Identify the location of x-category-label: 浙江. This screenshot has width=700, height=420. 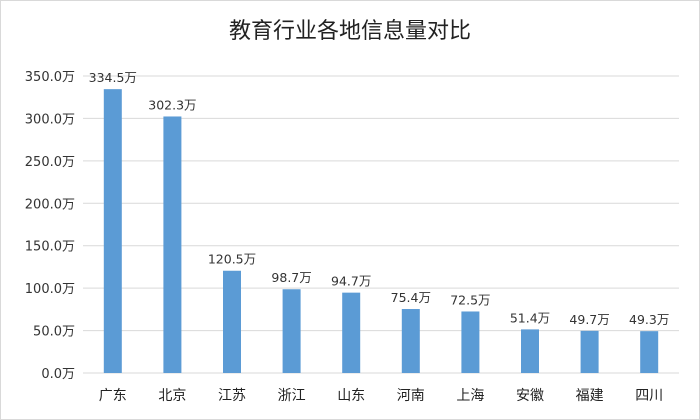
(292, 396).